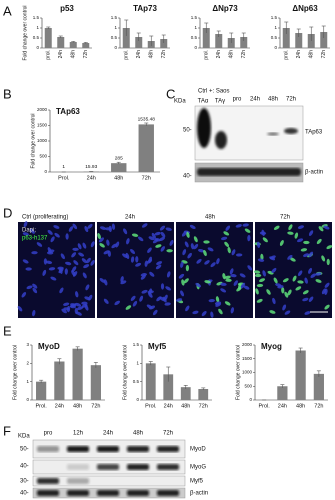 This screenshot has width=335, height=500. Describe the element at coordinates (109, 481) in the screenshot. I see `blot` at that location.